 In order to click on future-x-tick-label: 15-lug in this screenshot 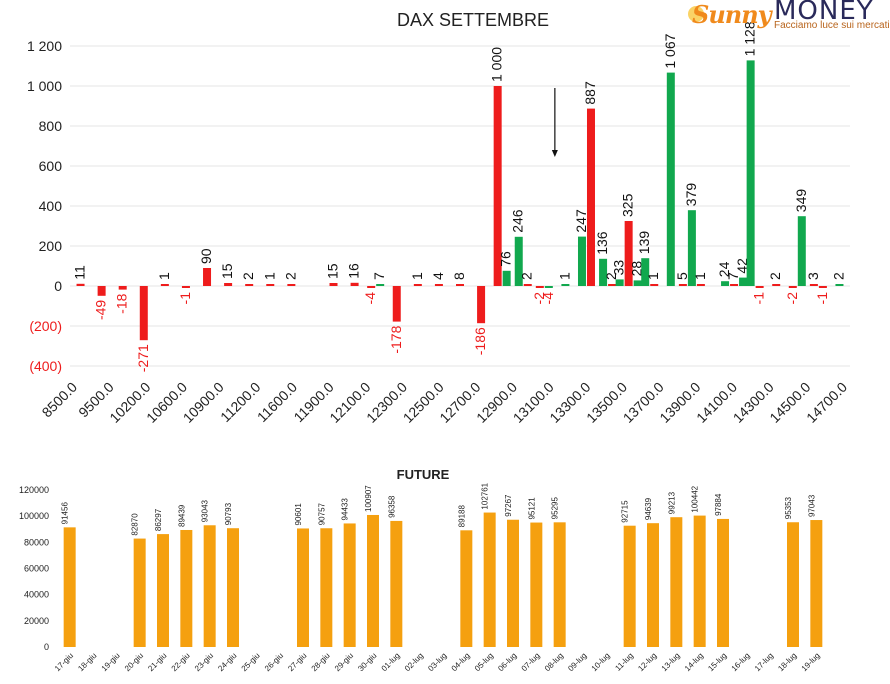, I will do `click(717, 662)`.